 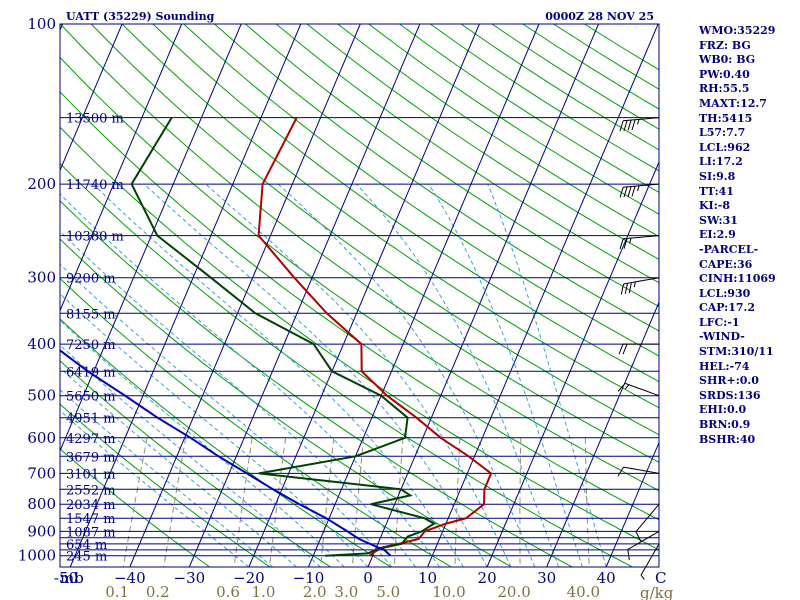 What do you see at coordinates (729, 381) in the screenshot?
I see `index-line: SHR+:0.0` at bounding box center [729, 381].